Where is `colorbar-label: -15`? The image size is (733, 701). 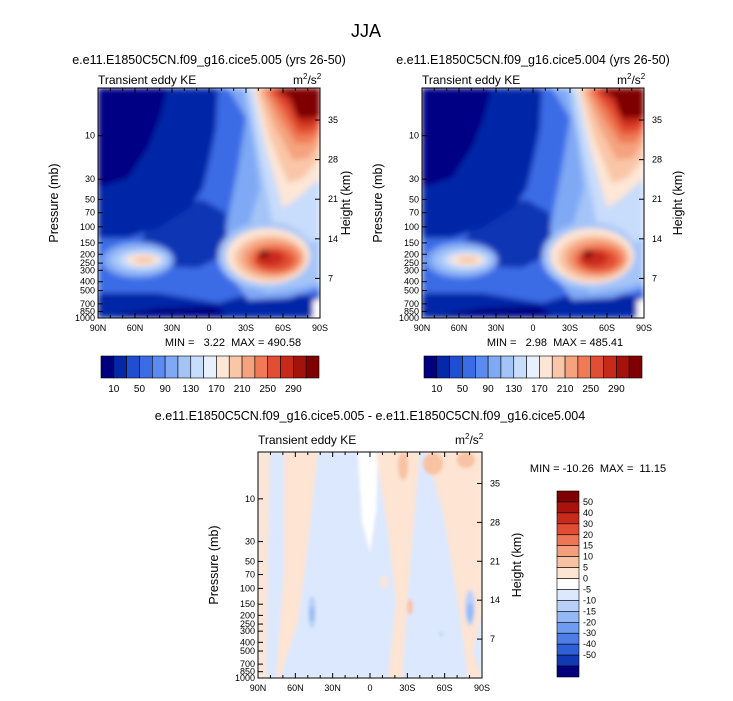 colorbar-label: -15 is located at coordinates (589, 611).